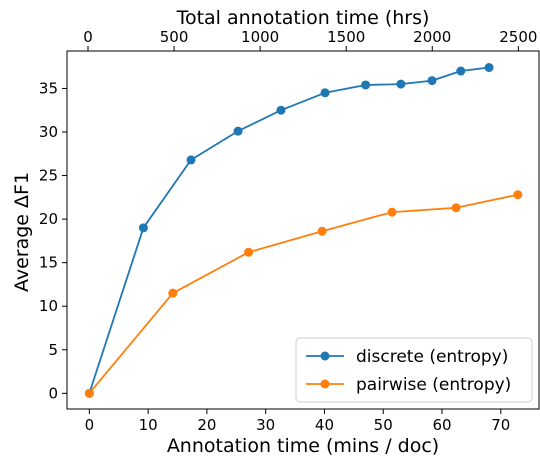 The height and width of the screenshot is (458, 540). I want to click on y-tick-label: 0, so click(53, 393).